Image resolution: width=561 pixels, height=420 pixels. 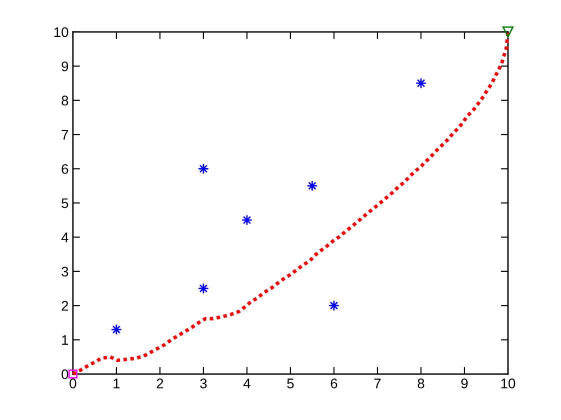 What do you see at coordinates (246, 383) in the screenshot?
I see `x-tick-label: 4` at bounding box center [246, 383].